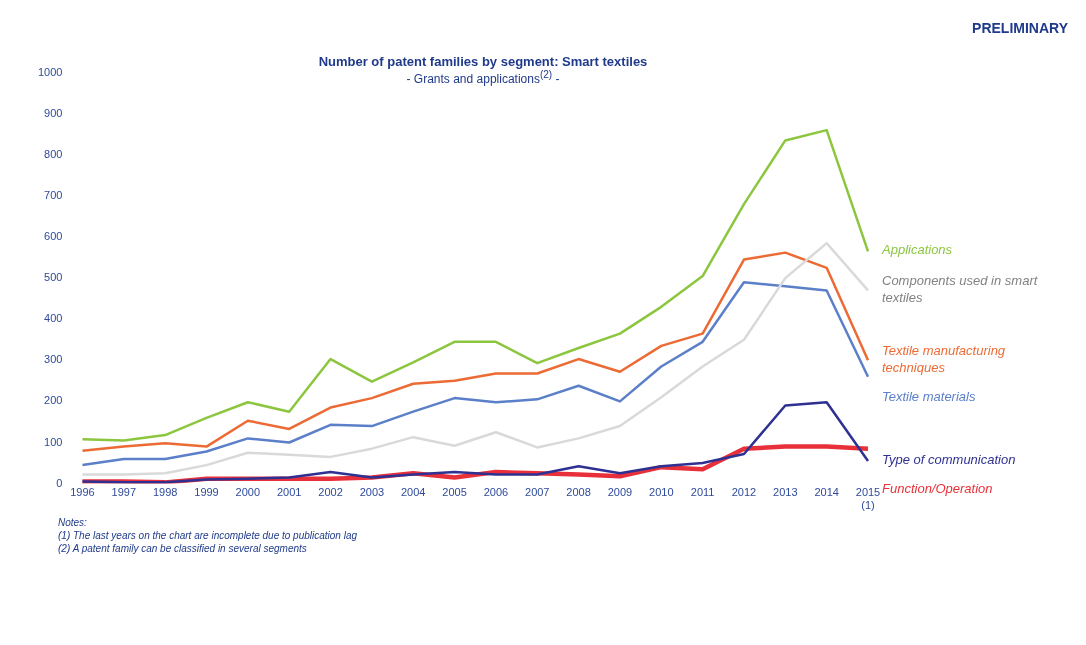 The image size is (1086, 645). Describe the element at coordinates (944, 358) in the screenshot. I see `series-label: Textile manufacturing techniques` at that location.